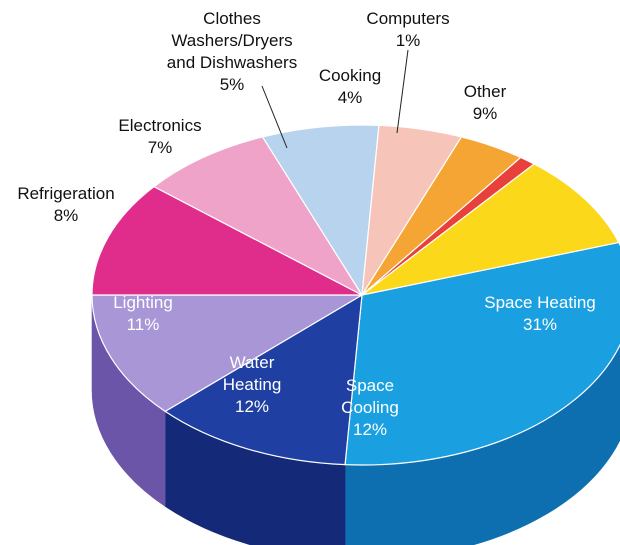 This screenshot has width=620, height=545. I want to click on slice-space-cooling, so click(263, 380).